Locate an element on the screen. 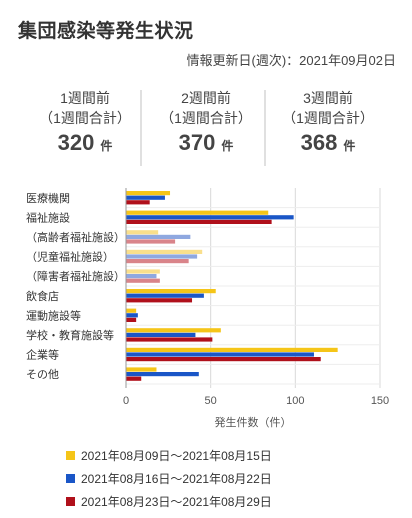 Image resolution: width=412 pixels, height=518 pixels. stat-value: 368 is located at coordinates (319, 142).